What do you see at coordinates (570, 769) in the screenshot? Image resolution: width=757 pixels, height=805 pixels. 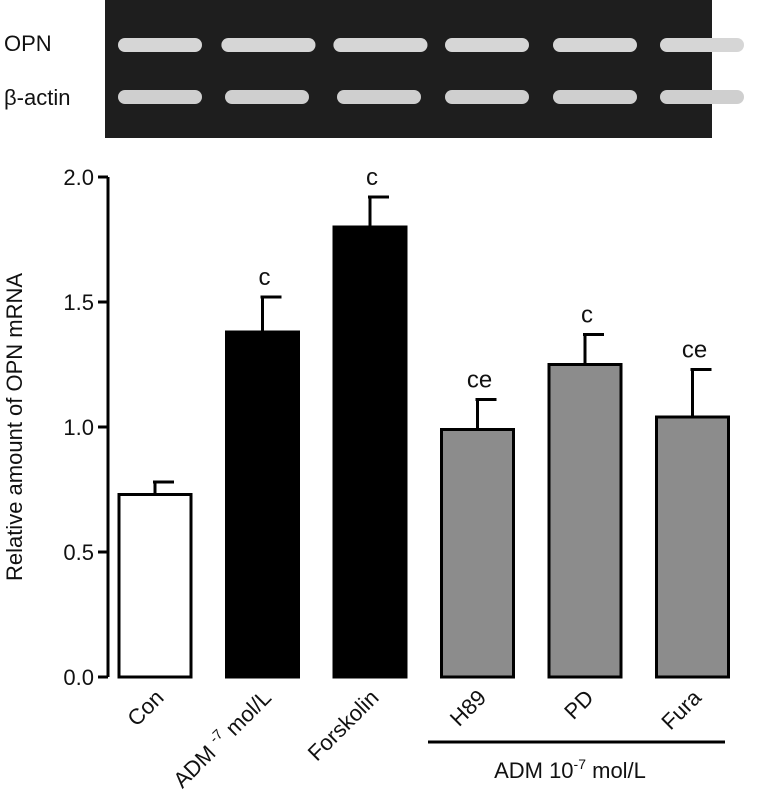 I see `group-label: ADM 10-7 mol/L` at bounding box center [570, 769].